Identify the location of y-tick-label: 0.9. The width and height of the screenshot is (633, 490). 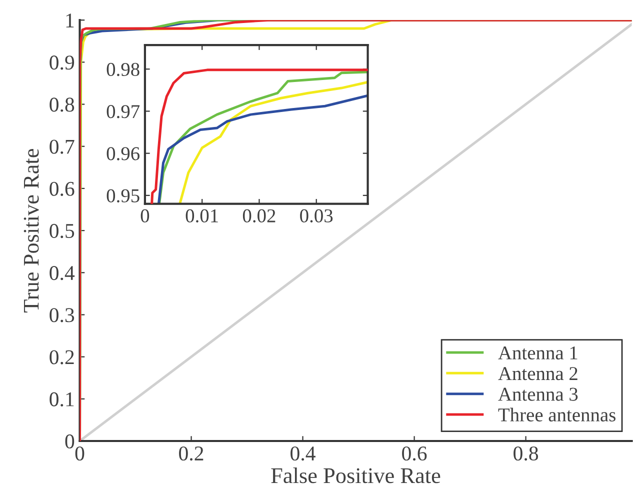
(62, 63).